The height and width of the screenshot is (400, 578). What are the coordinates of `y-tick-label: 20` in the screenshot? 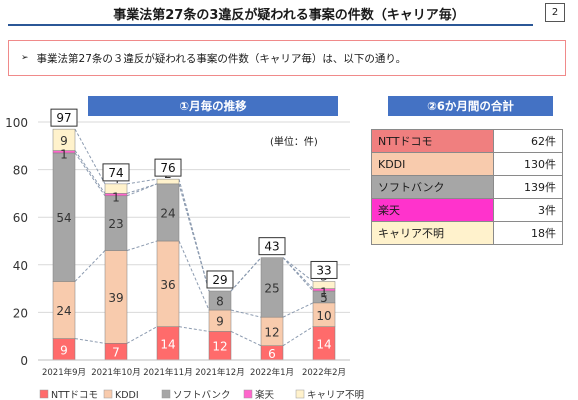 It's located at (20, 313).